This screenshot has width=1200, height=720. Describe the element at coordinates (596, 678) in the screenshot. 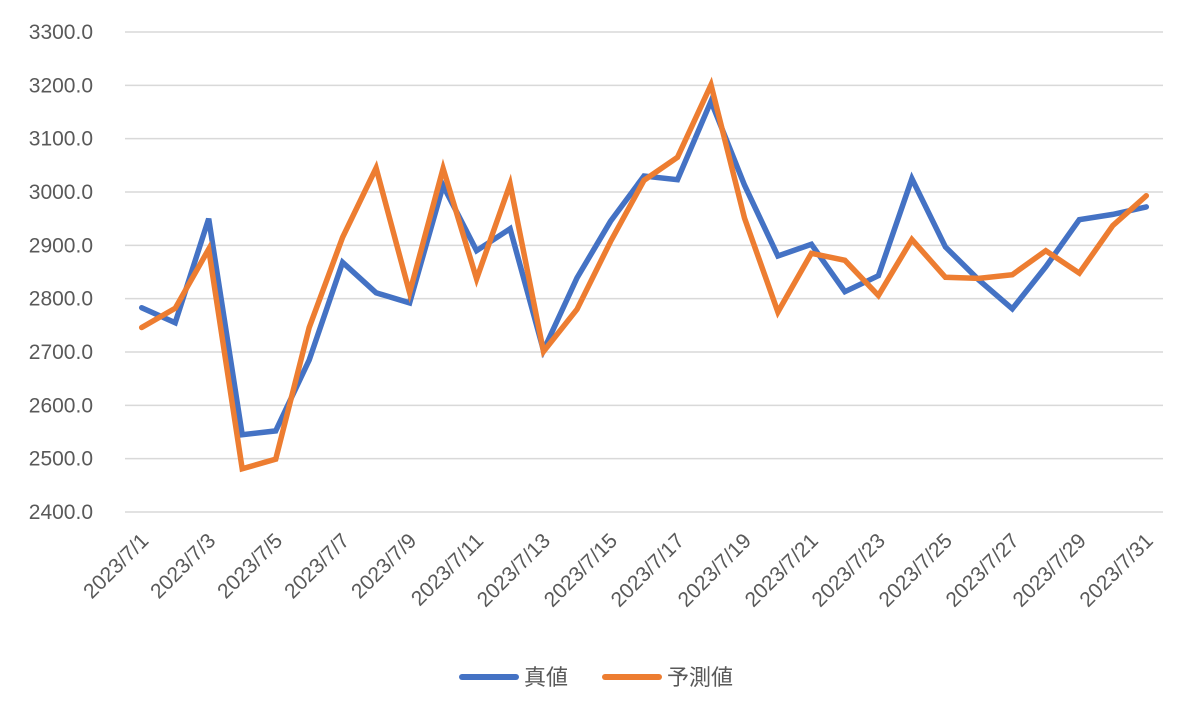

I see `legend: 真値 予測値` at that location.